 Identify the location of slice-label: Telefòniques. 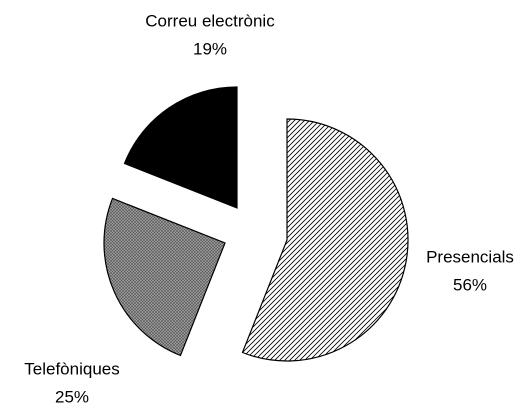
(71, 368).